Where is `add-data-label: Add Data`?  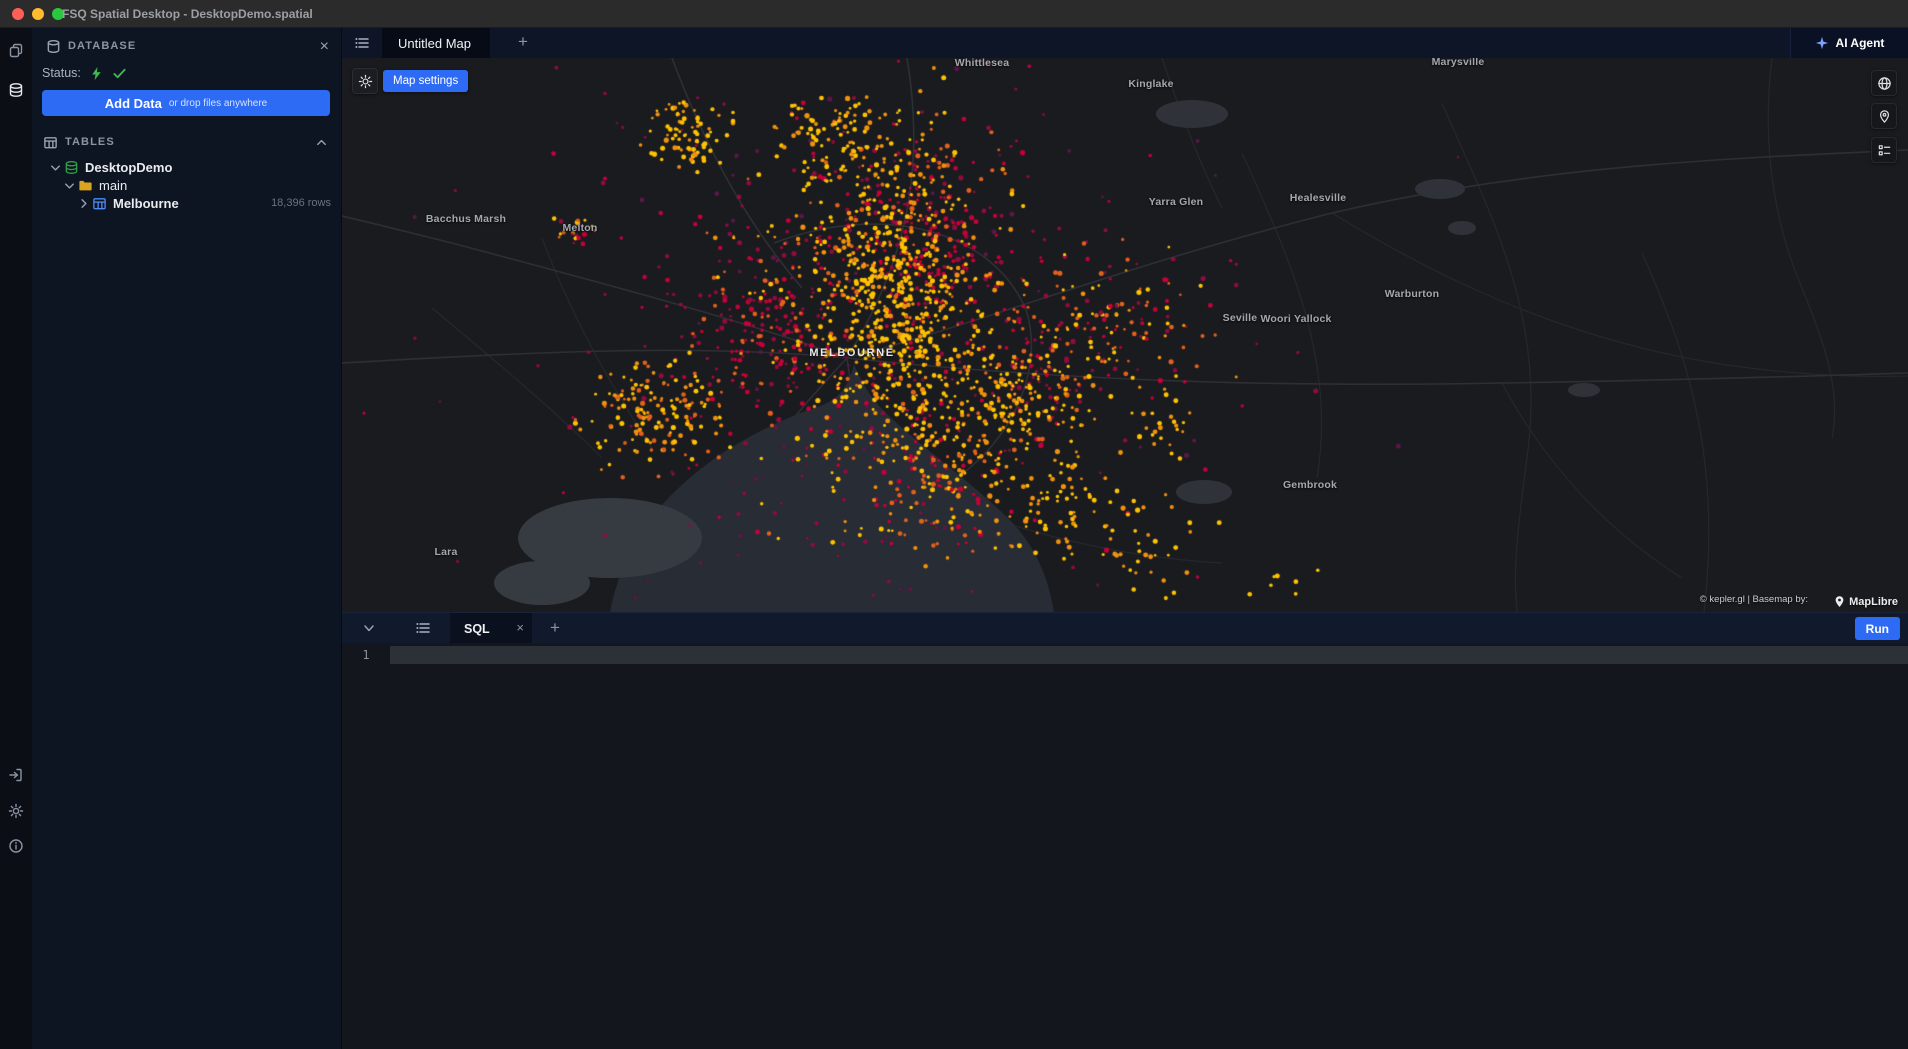 add-data-label: Add Data is located at coordinates (133, 103).